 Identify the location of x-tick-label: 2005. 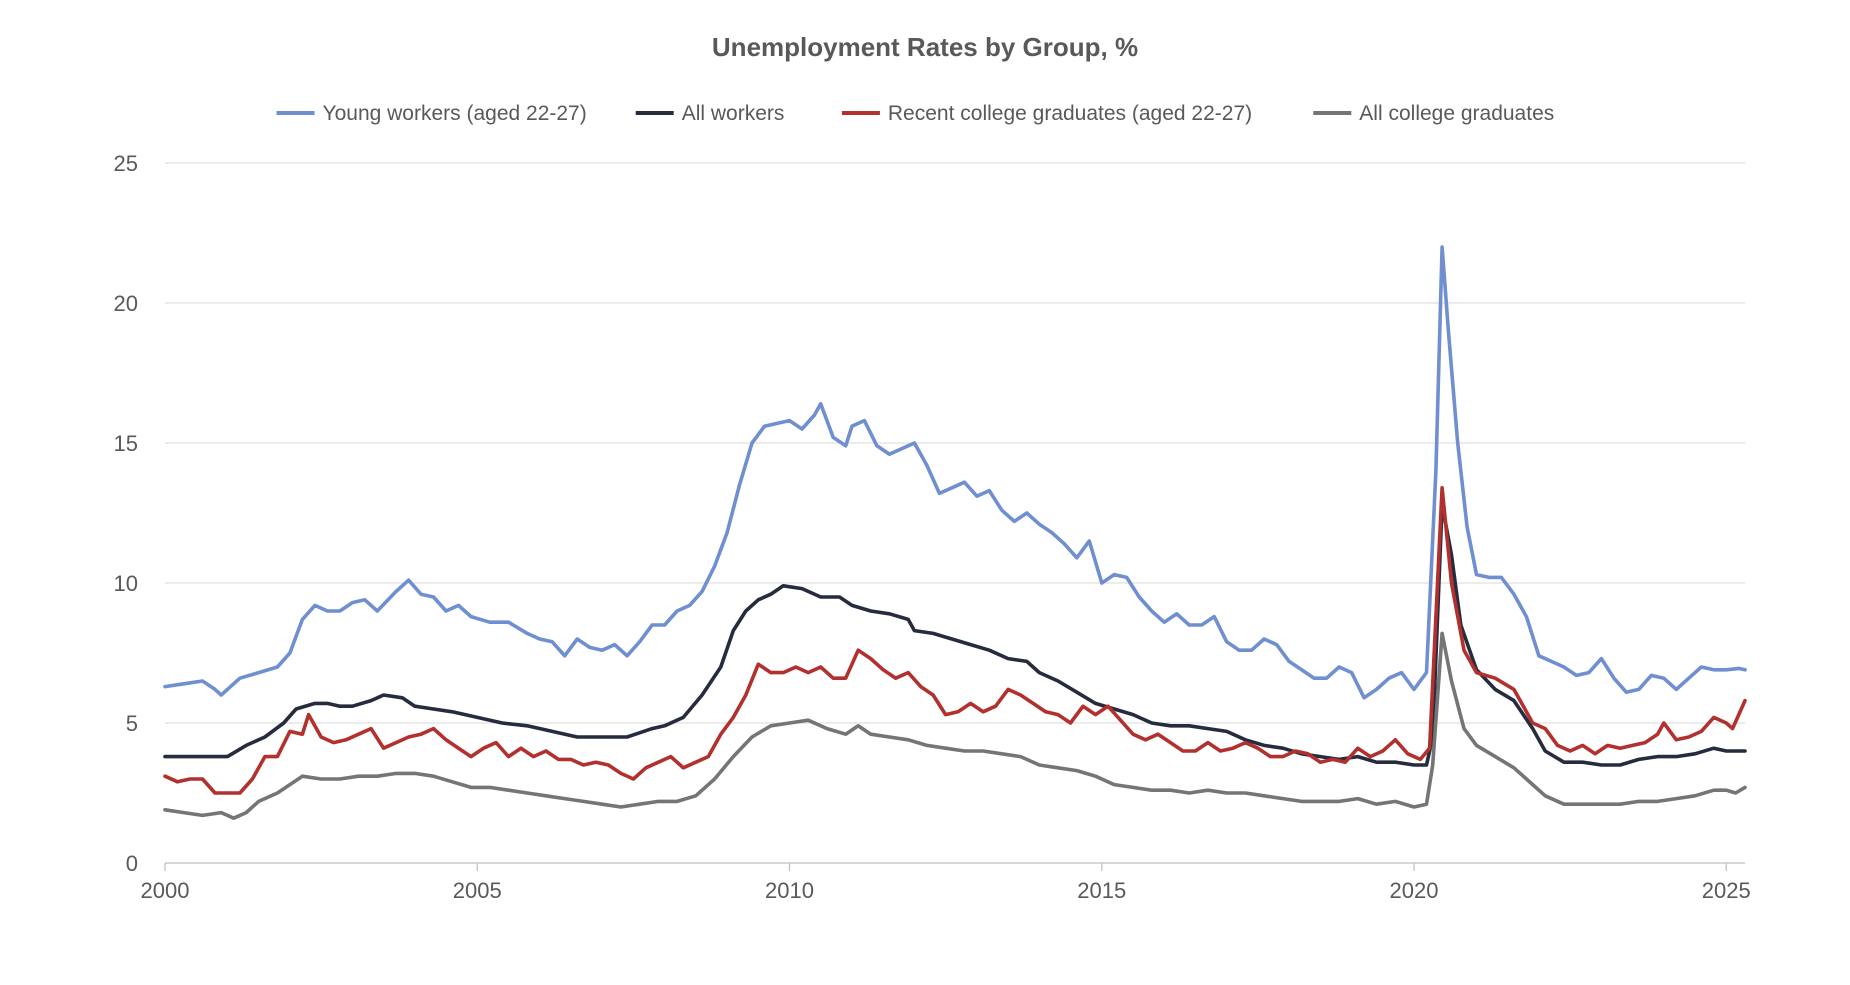
(477, 890).